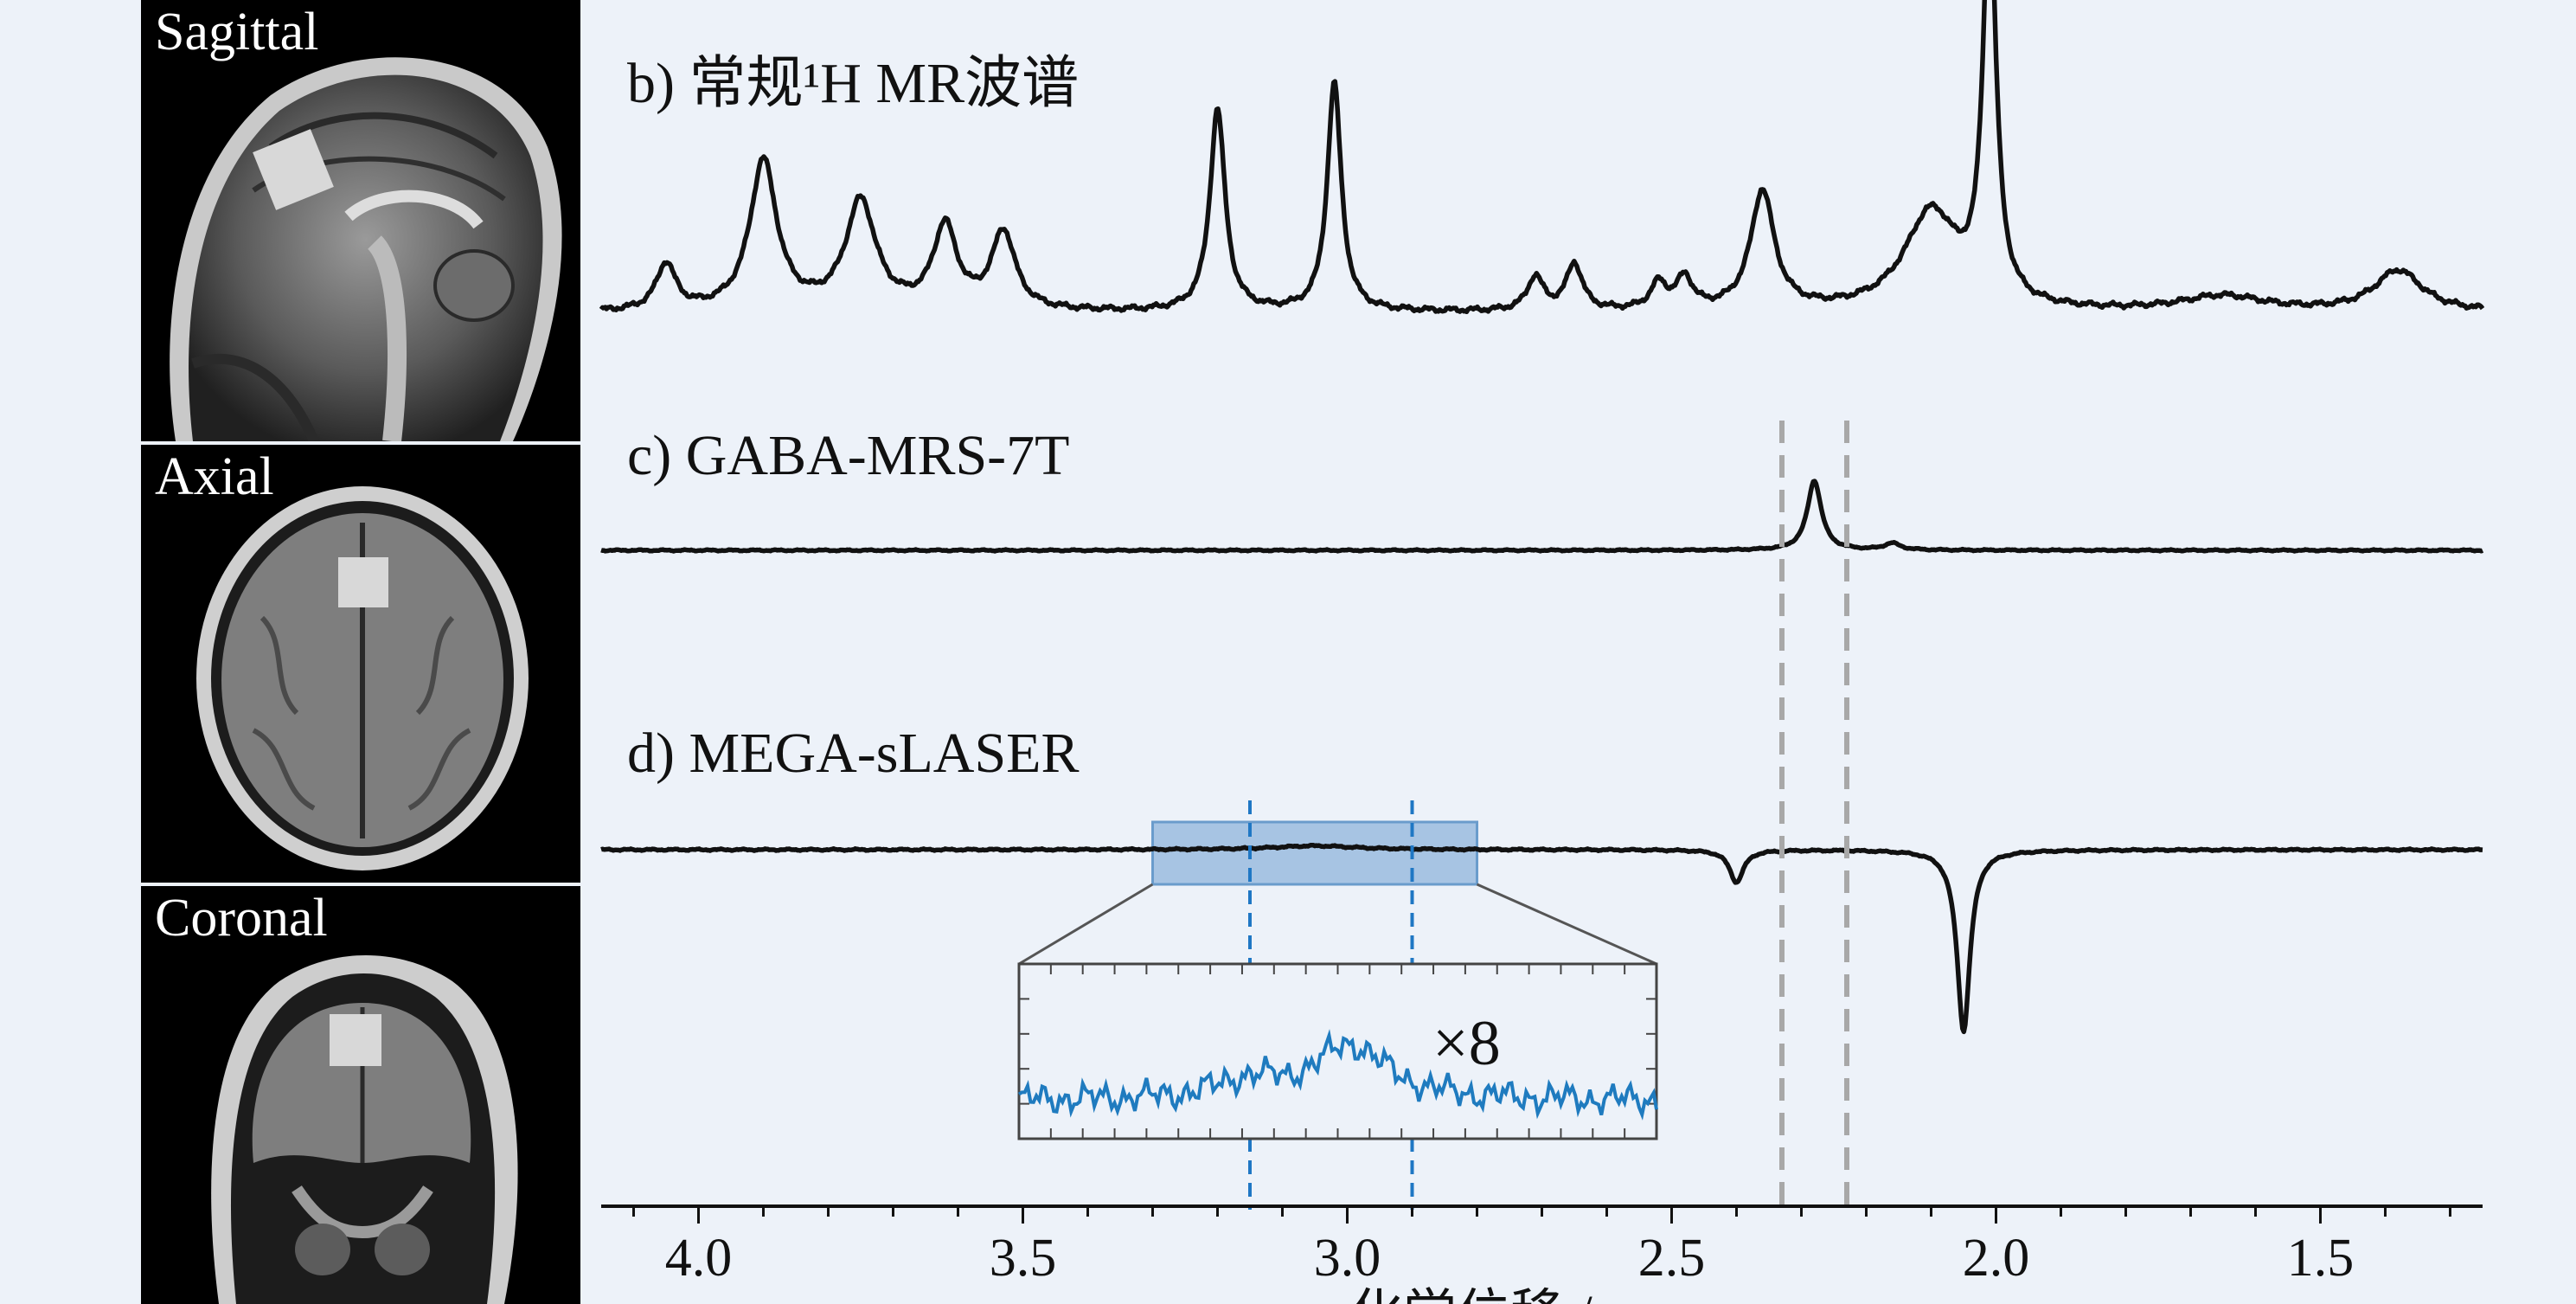 The height and width of the screenshot is (1304, 2576). What do you see at coordinates (2321, 1258) in the screenshot?
I see `x-tick-label: 1.5` at bounding box center [2321, 1258].